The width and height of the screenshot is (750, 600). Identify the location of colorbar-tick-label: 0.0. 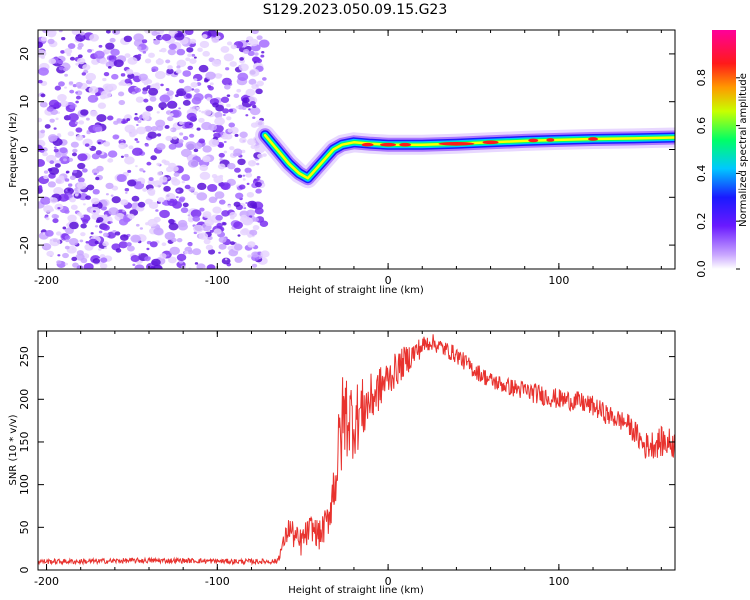
(701, 269).